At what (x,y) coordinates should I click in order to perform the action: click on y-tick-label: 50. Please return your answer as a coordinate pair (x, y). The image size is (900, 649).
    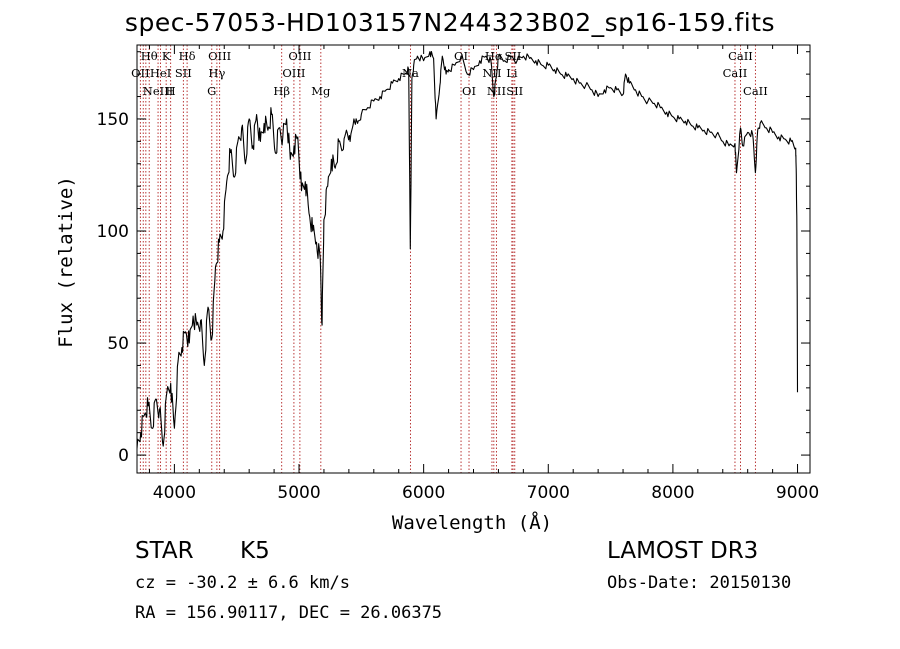
    Looking at the image, I should click on (118, 344).